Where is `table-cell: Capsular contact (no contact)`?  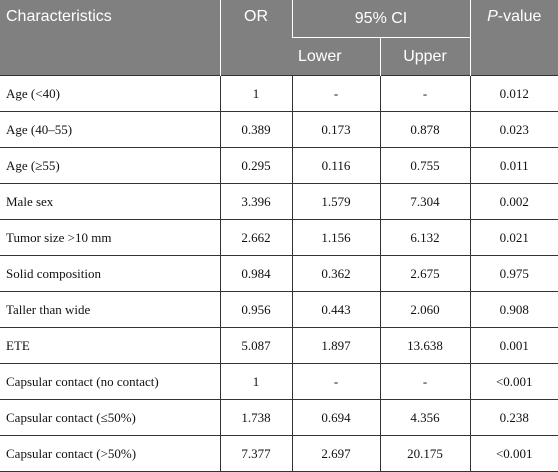 table-cell: Capsular contact (no contact) is located at coordinates (110, 381).